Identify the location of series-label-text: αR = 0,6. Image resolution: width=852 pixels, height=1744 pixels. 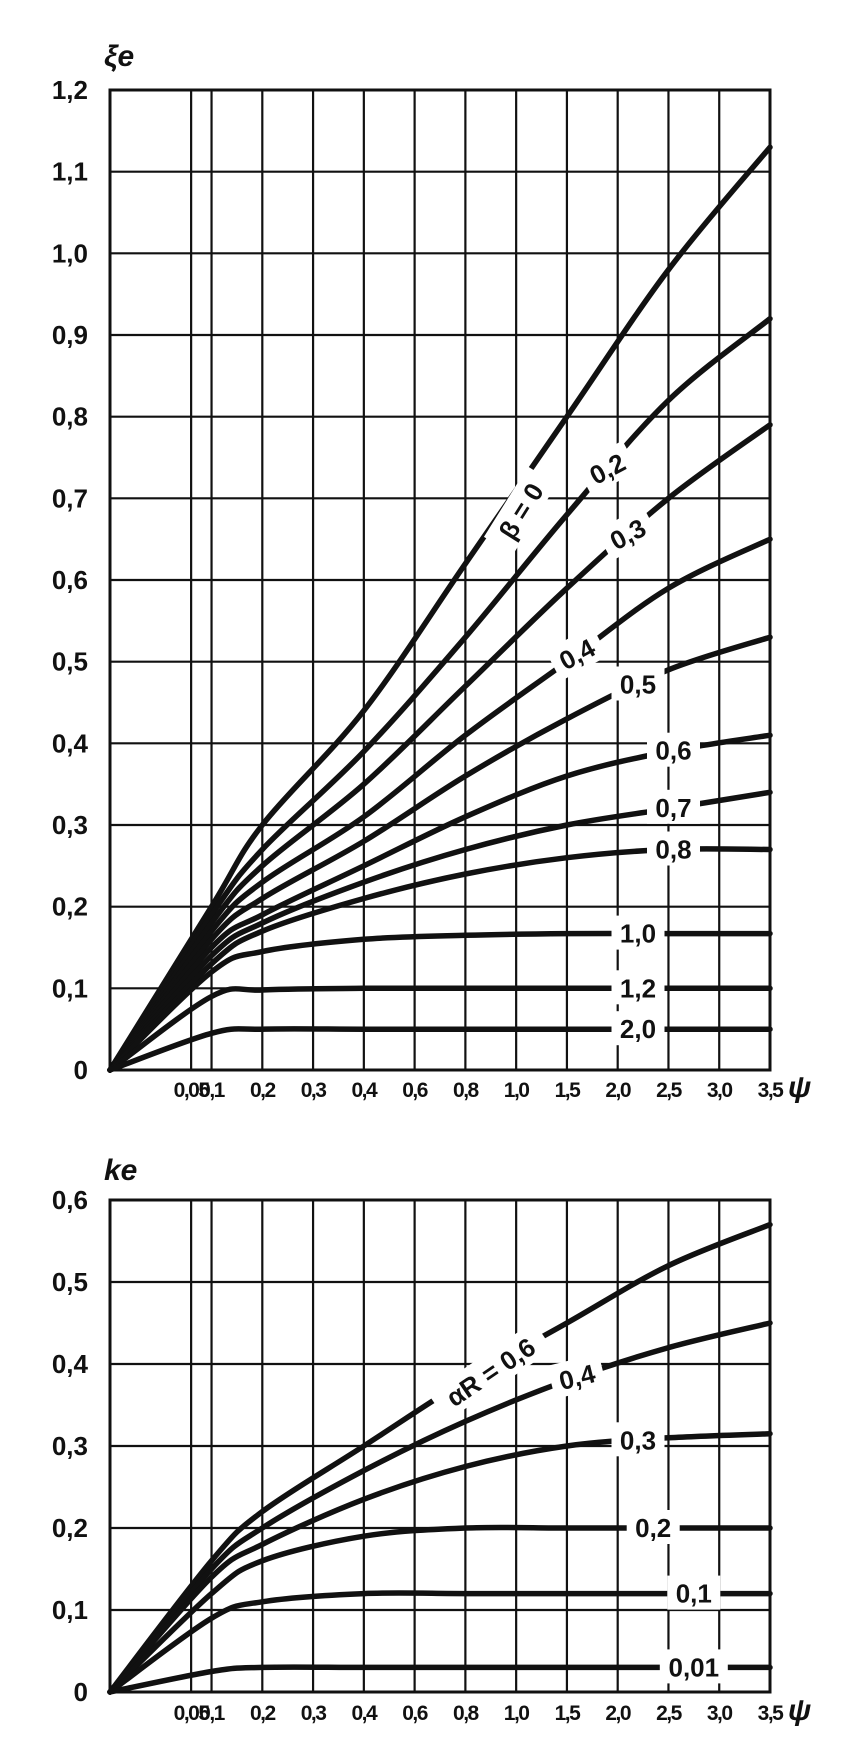
(491, 1372).